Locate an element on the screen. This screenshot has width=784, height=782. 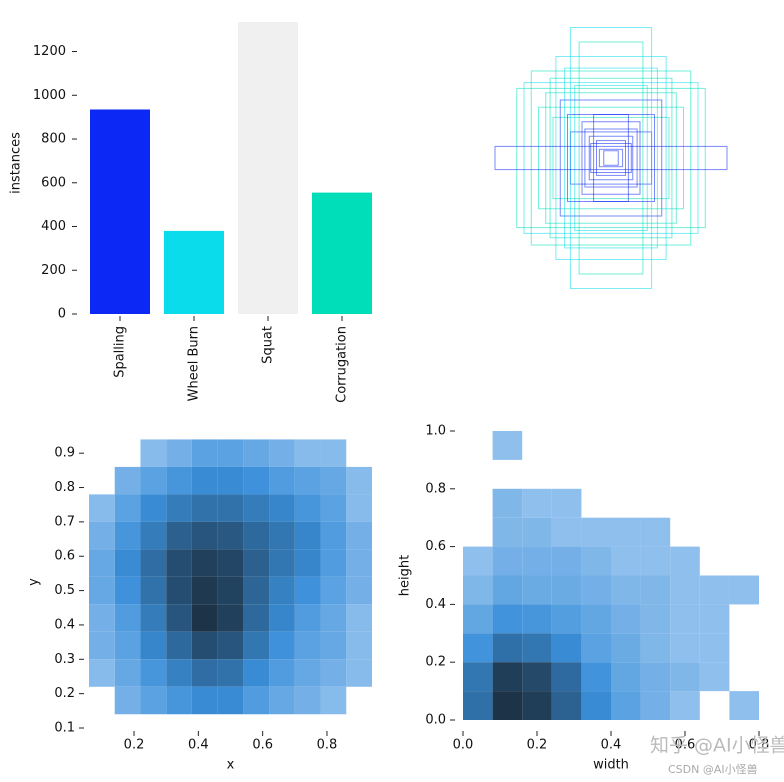
x-tick-label: 0.8 is located at coordinates (759, 745).